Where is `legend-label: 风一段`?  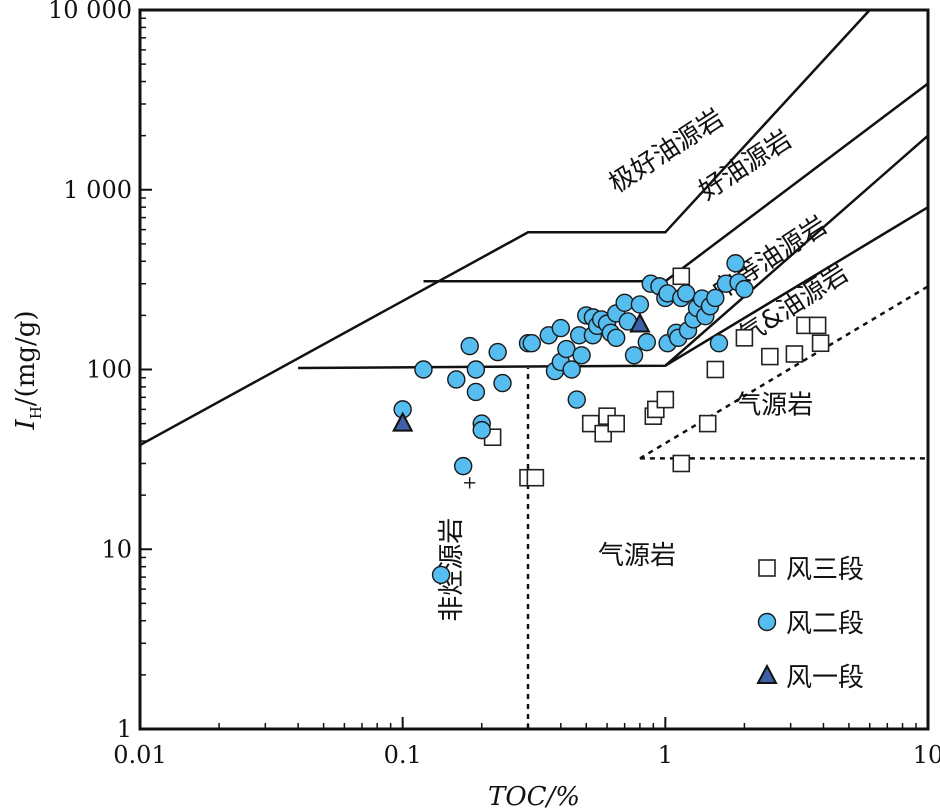
legend-label: 风一段 is located at coordinates (825, 678).